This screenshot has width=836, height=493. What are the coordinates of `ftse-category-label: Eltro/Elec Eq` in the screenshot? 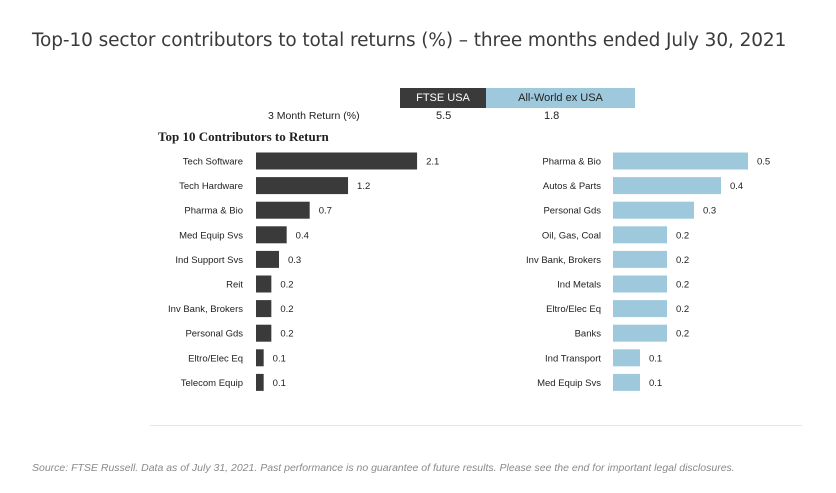 It's located at (215, 358).